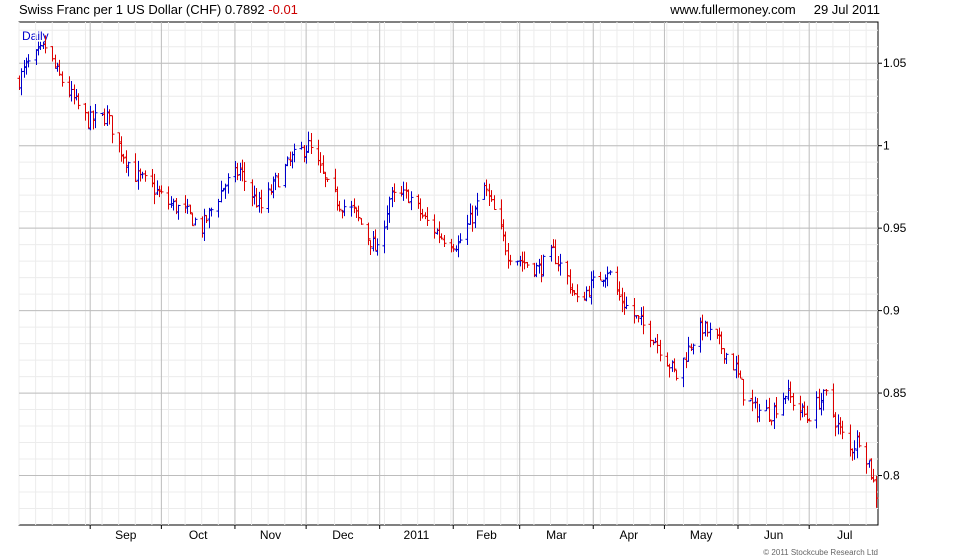 This screenshot has height=560, width=960. What do you see at coordinates (701, 535) in the screenshot?
I see `x-tick-label: May` at bounding box center [701, 535].